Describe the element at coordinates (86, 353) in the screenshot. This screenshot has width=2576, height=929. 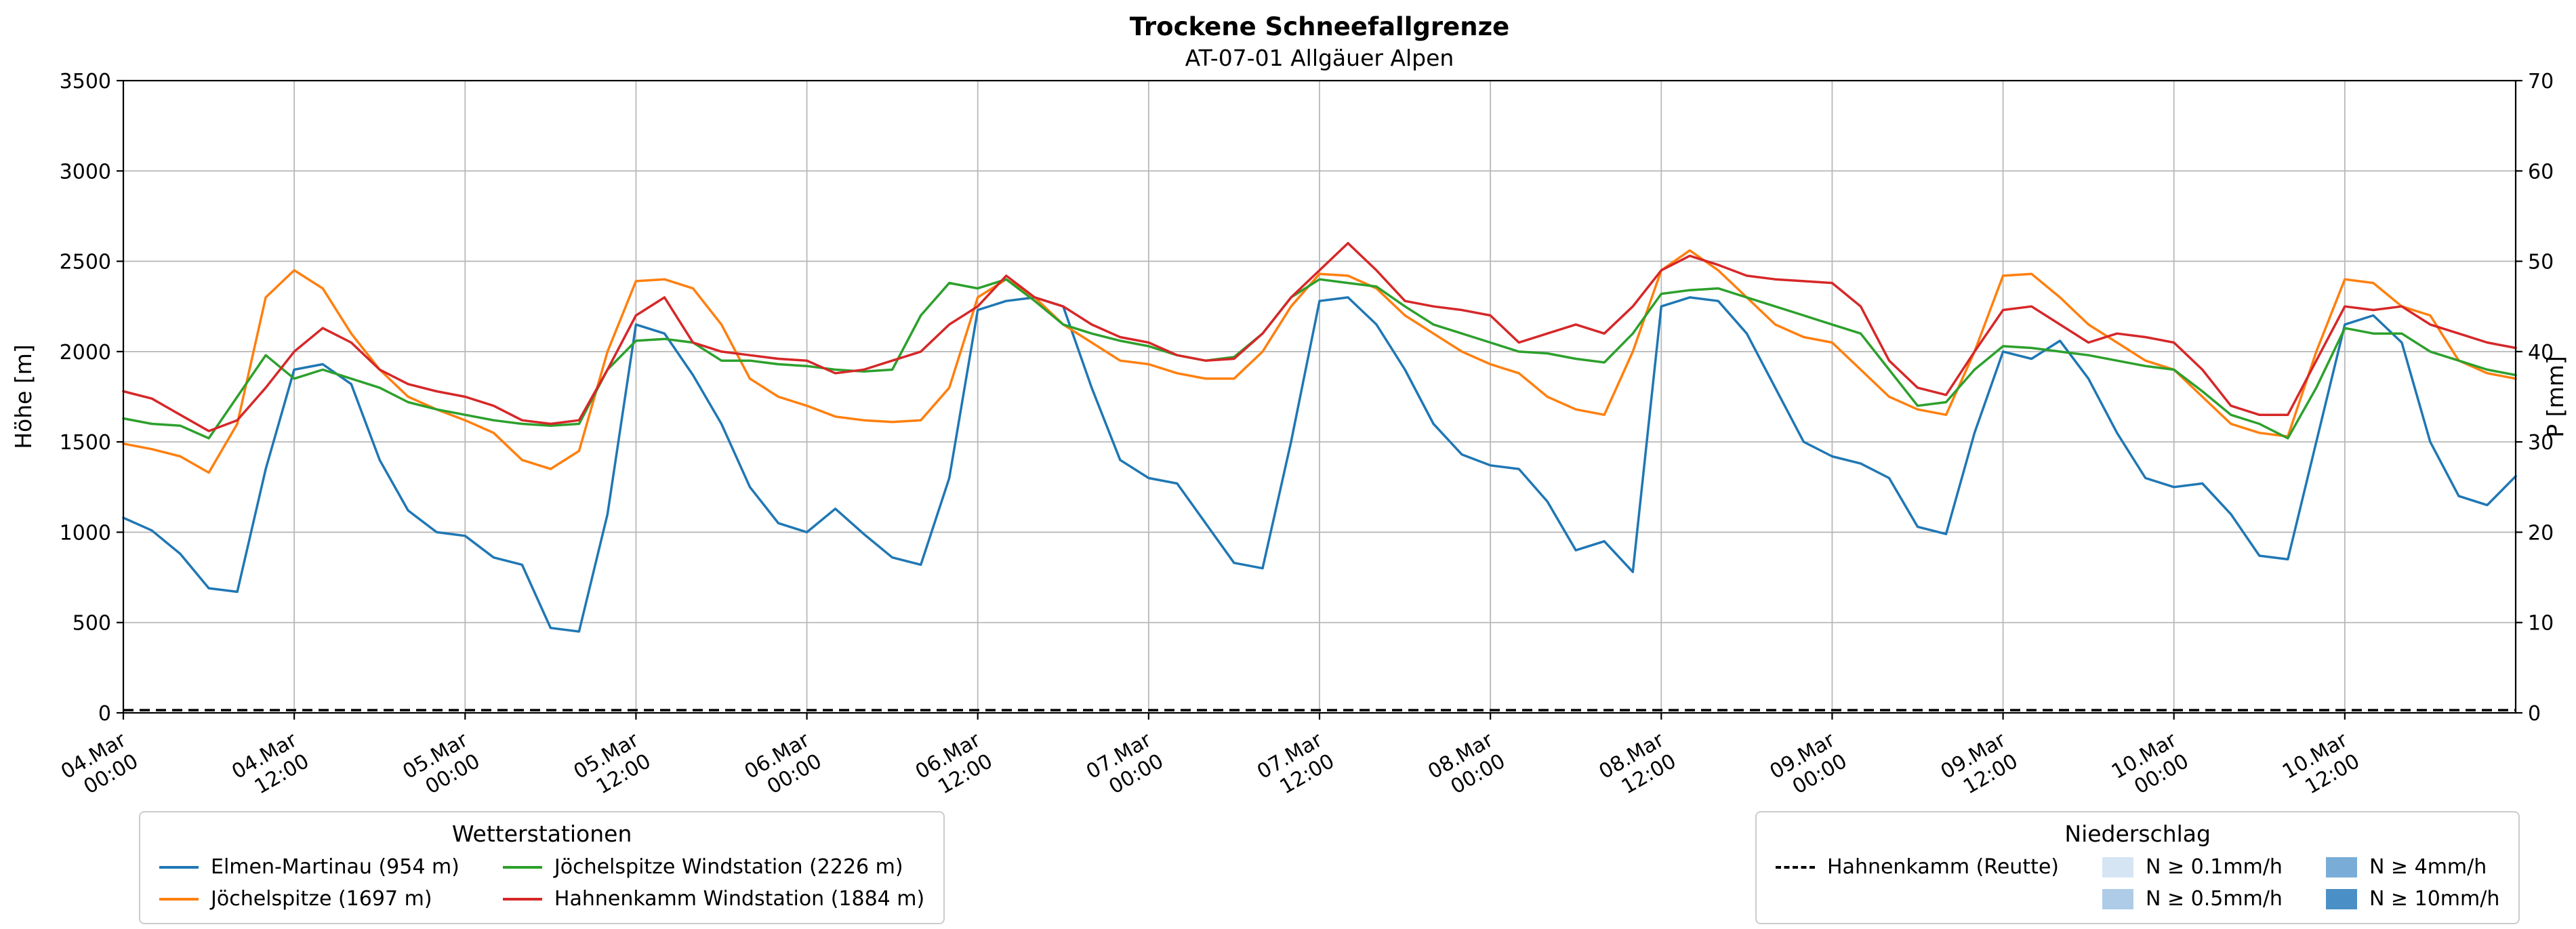
I see `y-left-tick-label: 2000` at that location.